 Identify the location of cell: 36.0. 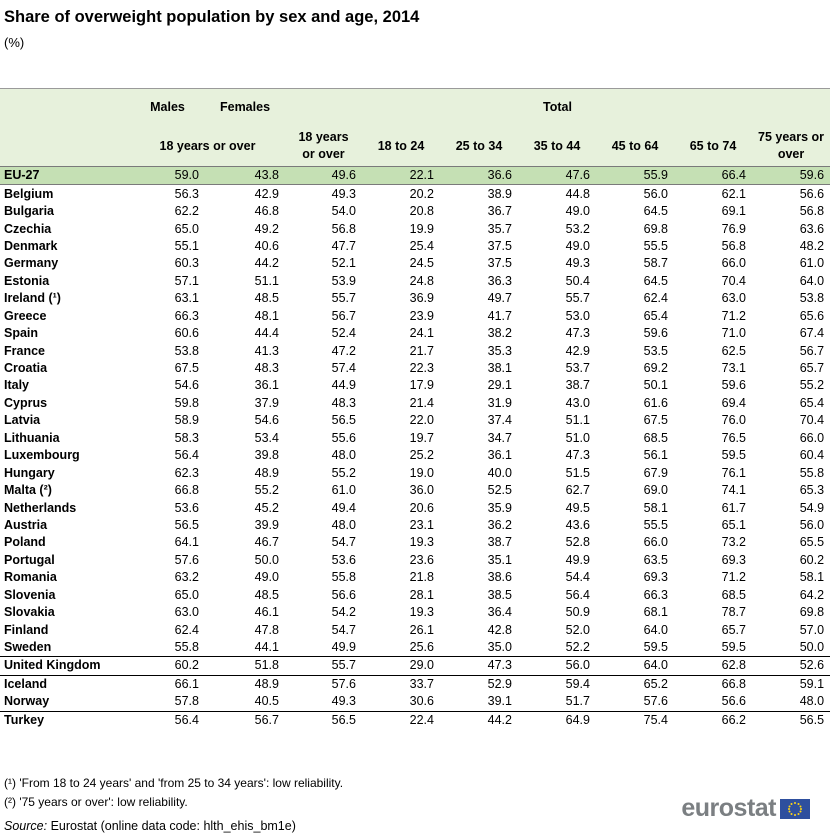
(421, 490).